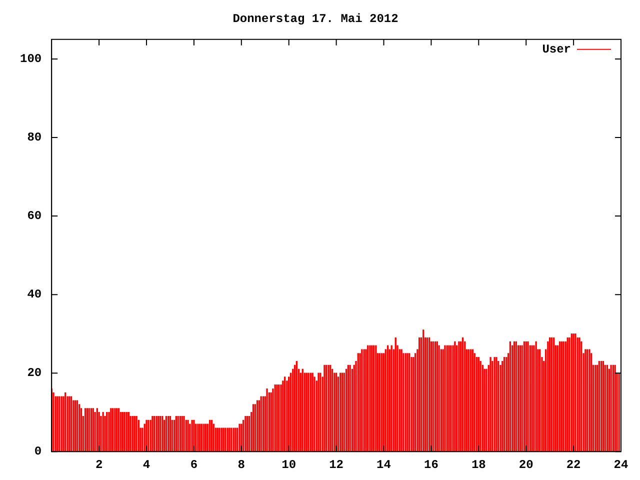 The width and height of the screenshot is (640, 480). Describe the element at coordinates (336, 465) in the screenshot. I see `x-tick-label: 12` at that location.